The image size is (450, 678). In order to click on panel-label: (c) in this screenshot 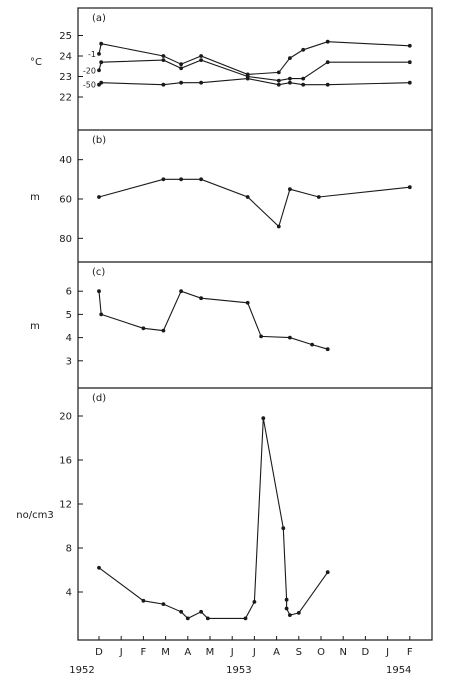, I will do `click(98, 272)`.